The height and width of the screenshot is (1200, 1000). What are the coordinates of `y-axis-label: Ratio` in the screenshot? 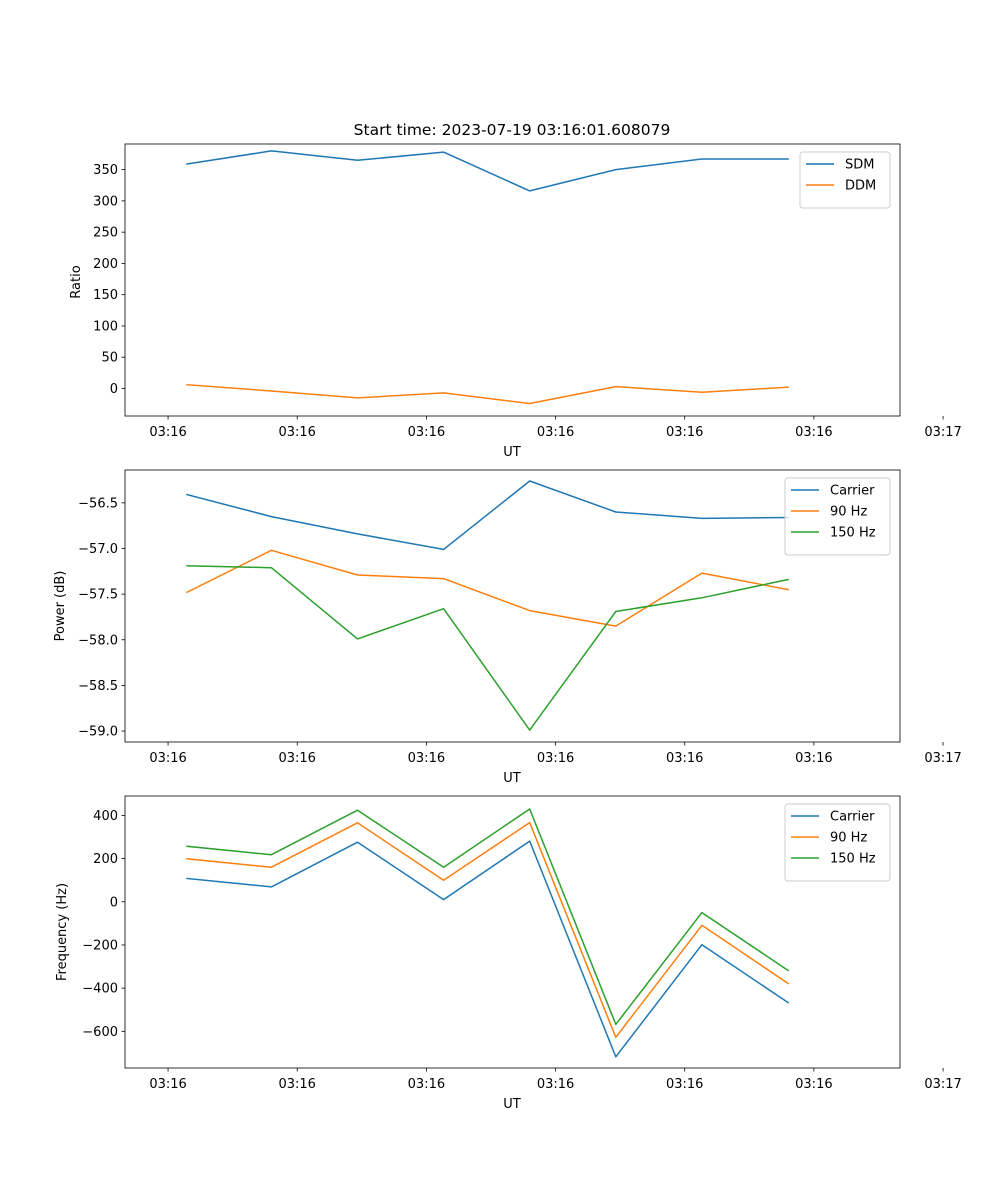 It's located at (76, 281).